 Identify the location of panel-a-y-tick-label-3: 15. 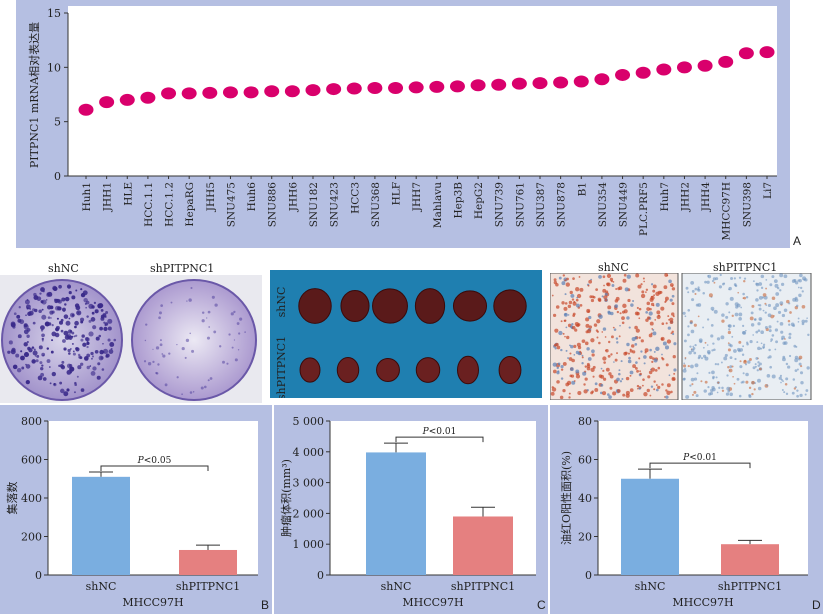
(54, 13).